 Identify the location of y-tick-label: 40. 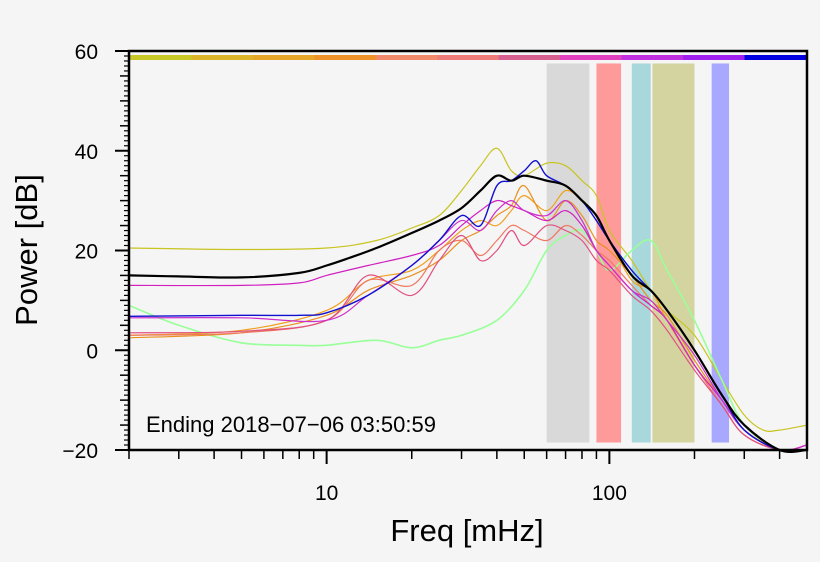
(86, 152).